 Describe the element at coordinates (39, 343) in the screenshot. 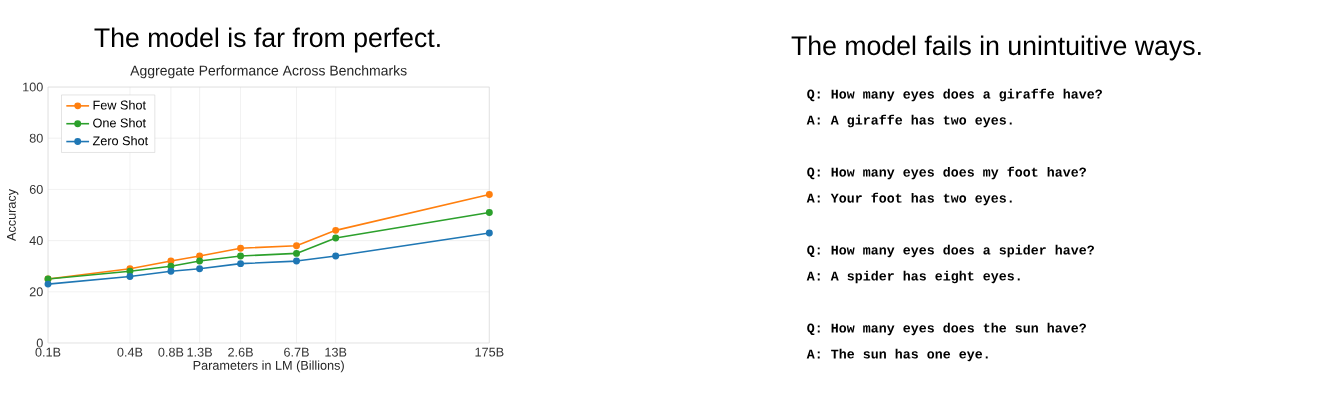

I see `y-tick-label: 0` at that location.